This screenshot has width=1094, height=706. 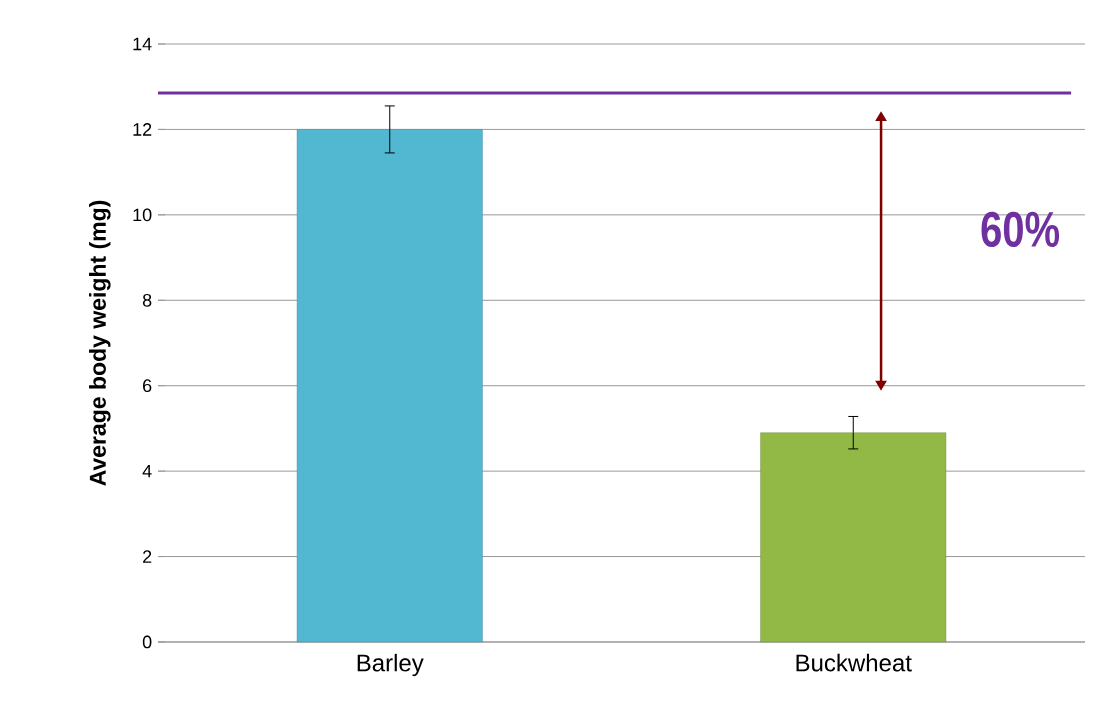 What do you see at coordinates (147, 386) in the screenshot?
I see `y-tick-label: 6` at bounding box center [147, 386].